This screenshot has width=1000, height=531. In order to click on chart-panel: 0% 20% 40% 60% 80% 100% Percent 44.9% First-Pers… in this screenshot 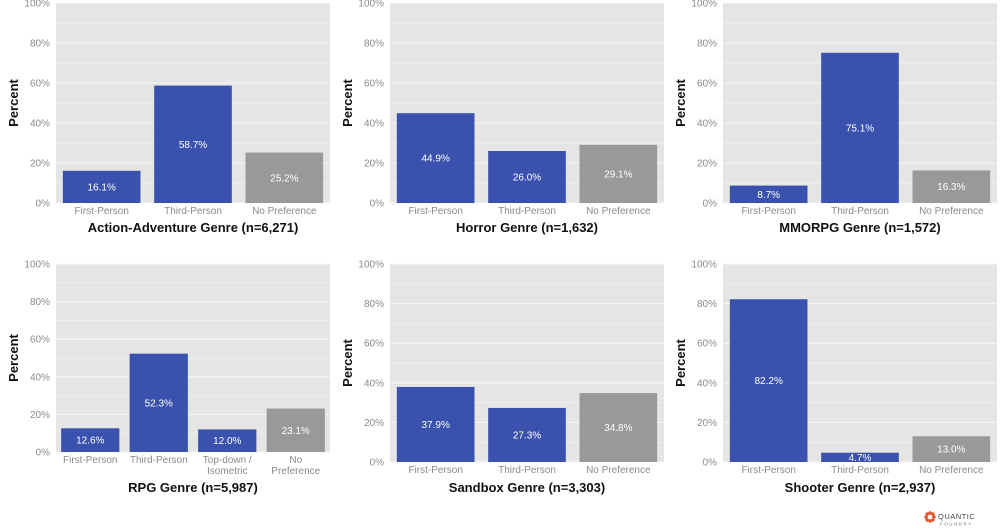, I will do `click(502, 117)`.